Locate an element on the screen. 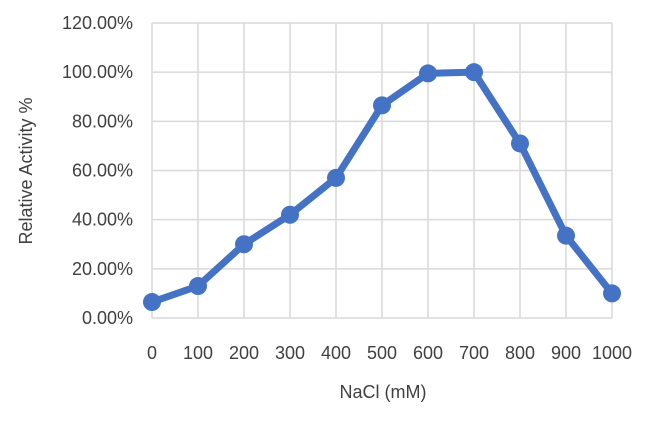 This screenshot has height=423, width=650. y-tick-label: 20.00% is located at coordinates (102, 269).